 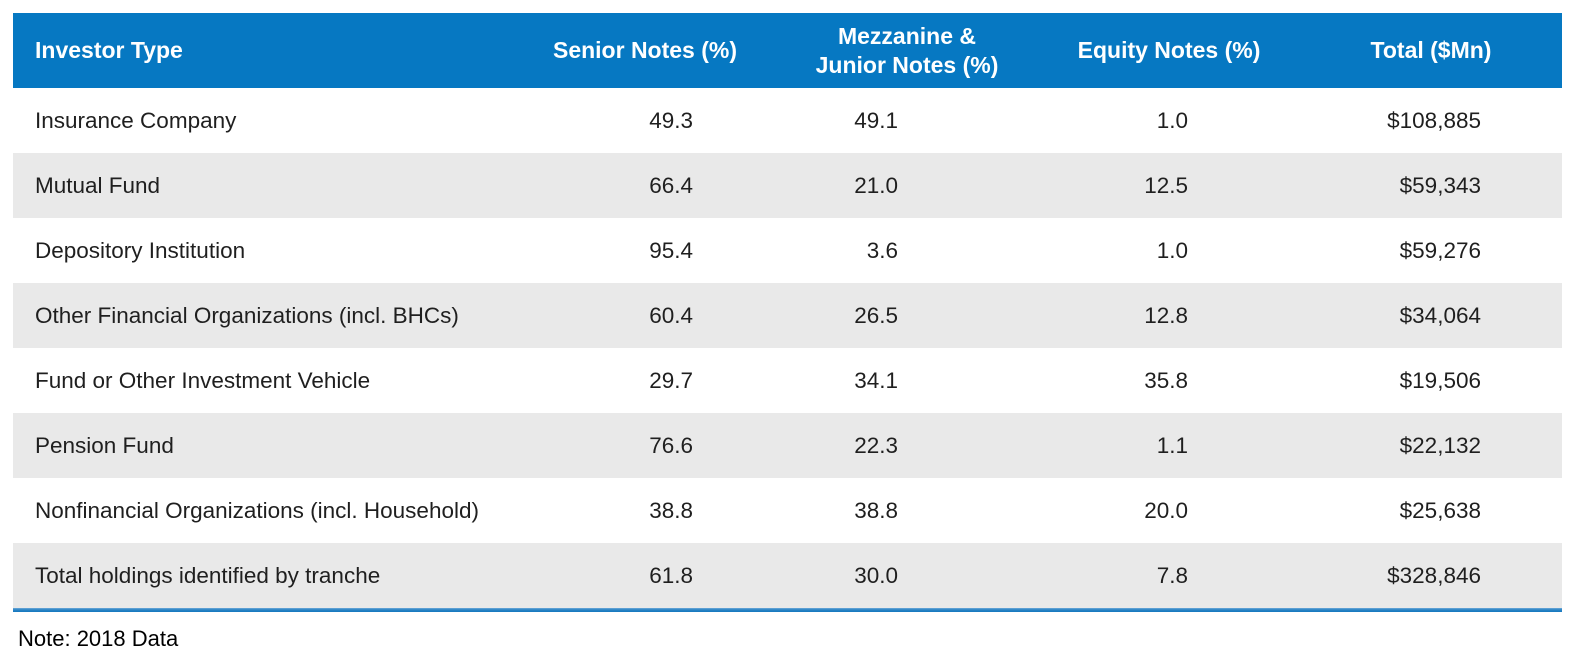 What do you see at coordinates (208, 575) in the screenshot?
I see `cell-investor-type: Total holdings identified by tranche` at bounding box center [208, 575].